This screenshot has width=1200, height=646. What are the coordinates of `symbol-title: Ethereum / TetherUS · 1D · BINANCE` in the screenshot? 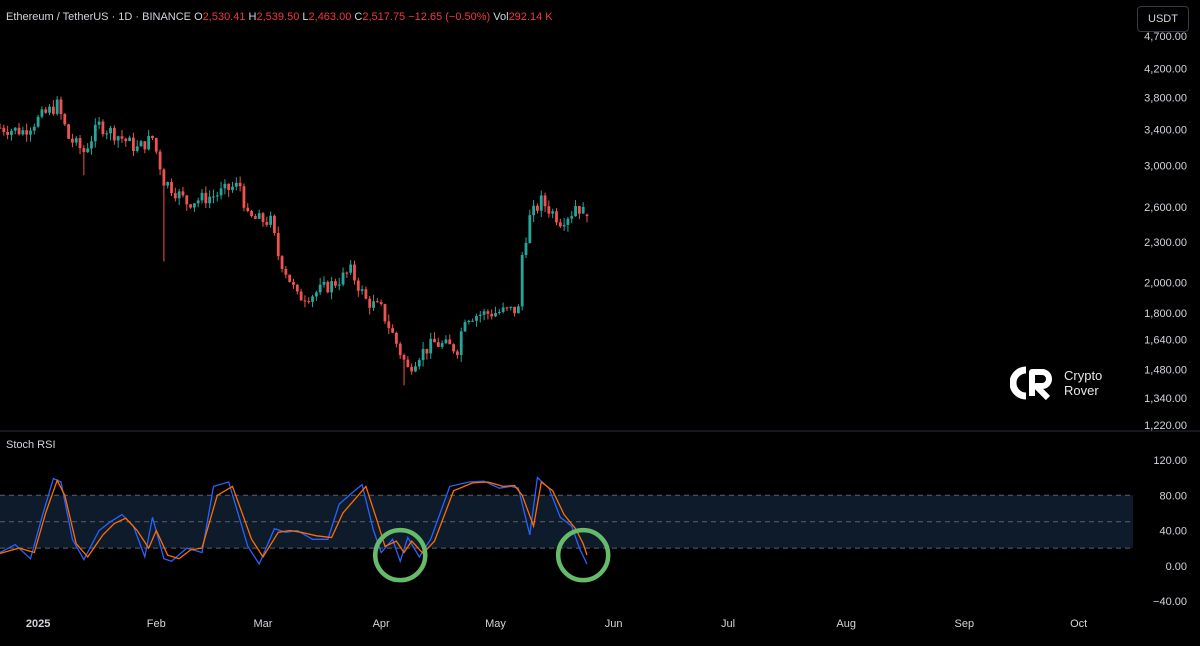 It's located at (99, 17).